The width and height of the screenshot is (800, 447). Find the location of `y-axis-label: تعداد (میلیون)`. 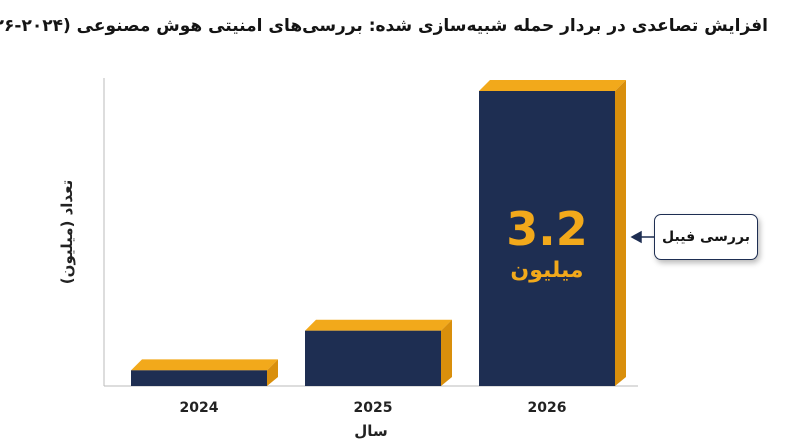

y-axis-label: تعداد (میلیون) is located at coordinates (67, 232).